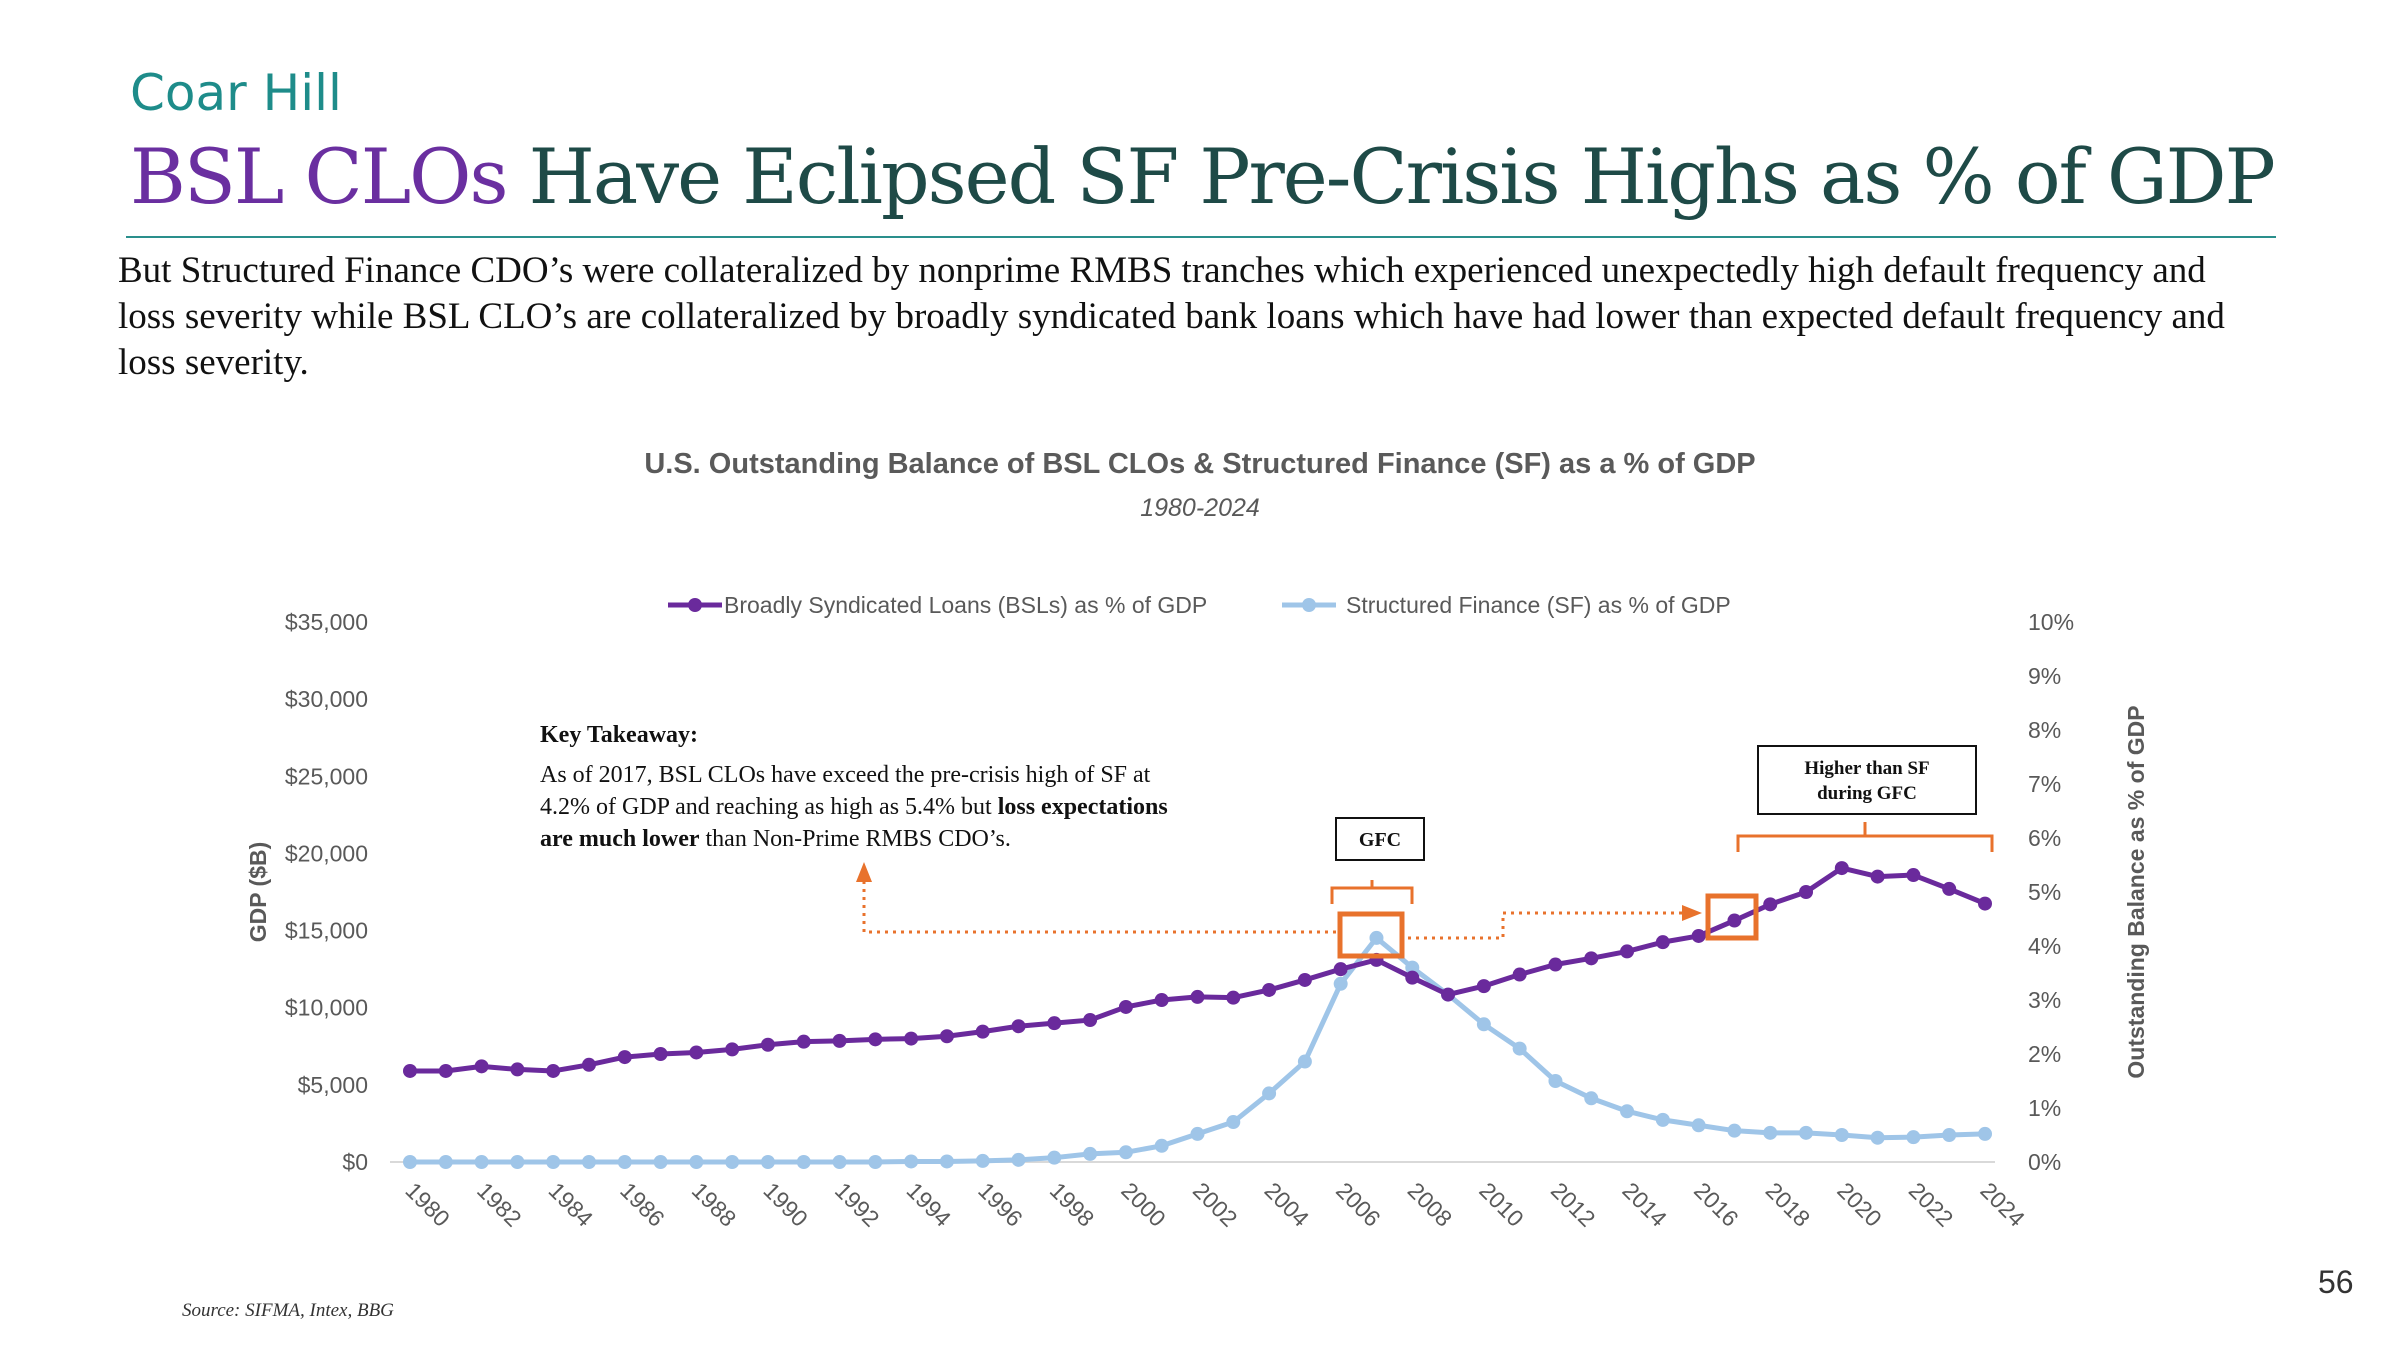 Image resolution: width=2400 pixels, height=1350 pixels. I want to click on right-tick-label: 6%, so click(2044, 838).